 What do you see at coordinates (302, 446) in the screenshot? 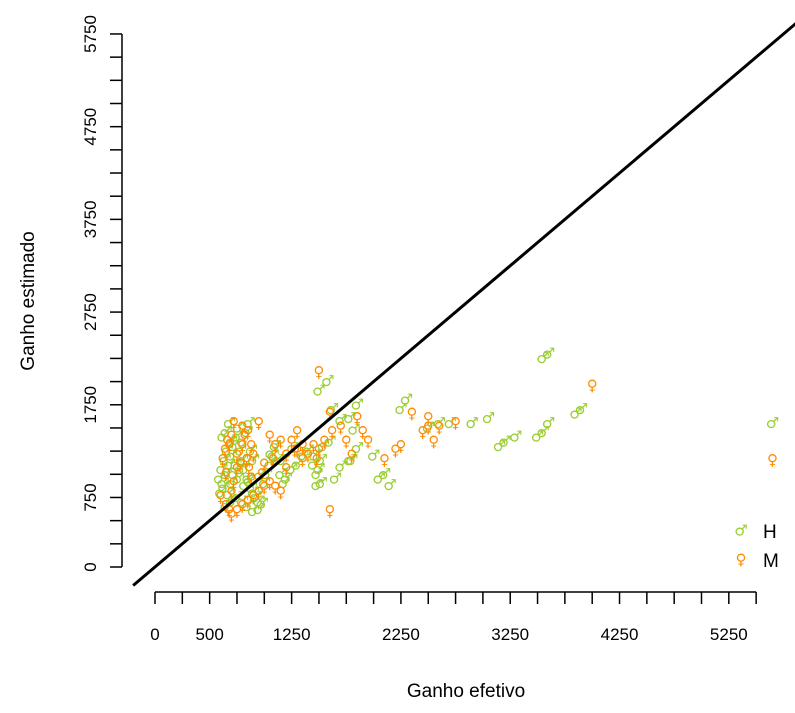
I see `point-m-75: ♀` at bounding box center [302, 446].